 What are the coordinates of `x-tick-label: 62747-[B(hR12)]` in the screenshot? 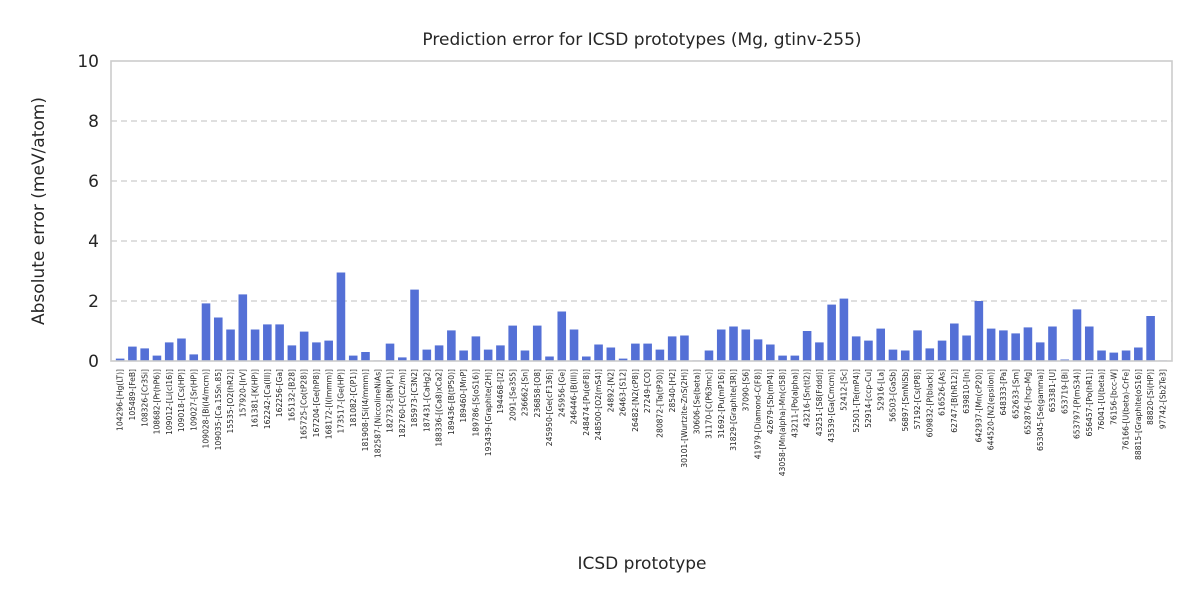 It's located at (954, 401).